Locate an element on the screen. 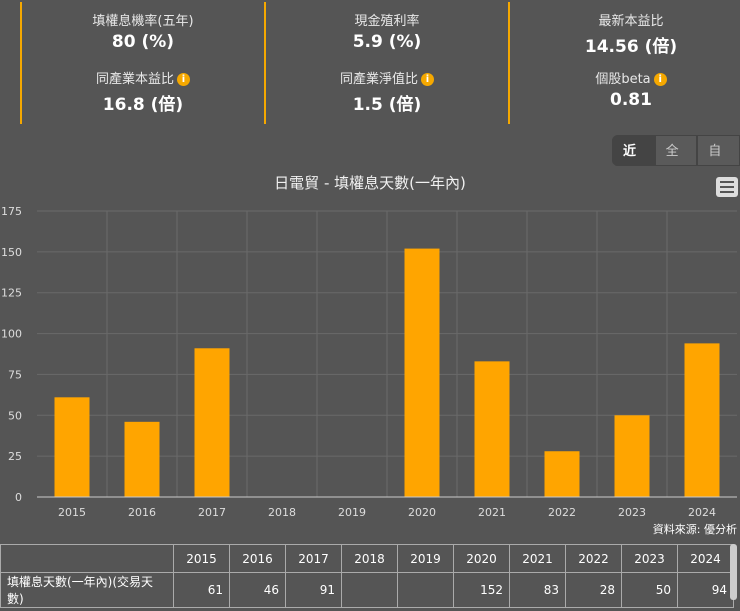  stats-column: 填權息機率(五年) 80 (%) 同產業本益比 i 16.8 (倍) is located at coordinates (142, 63).